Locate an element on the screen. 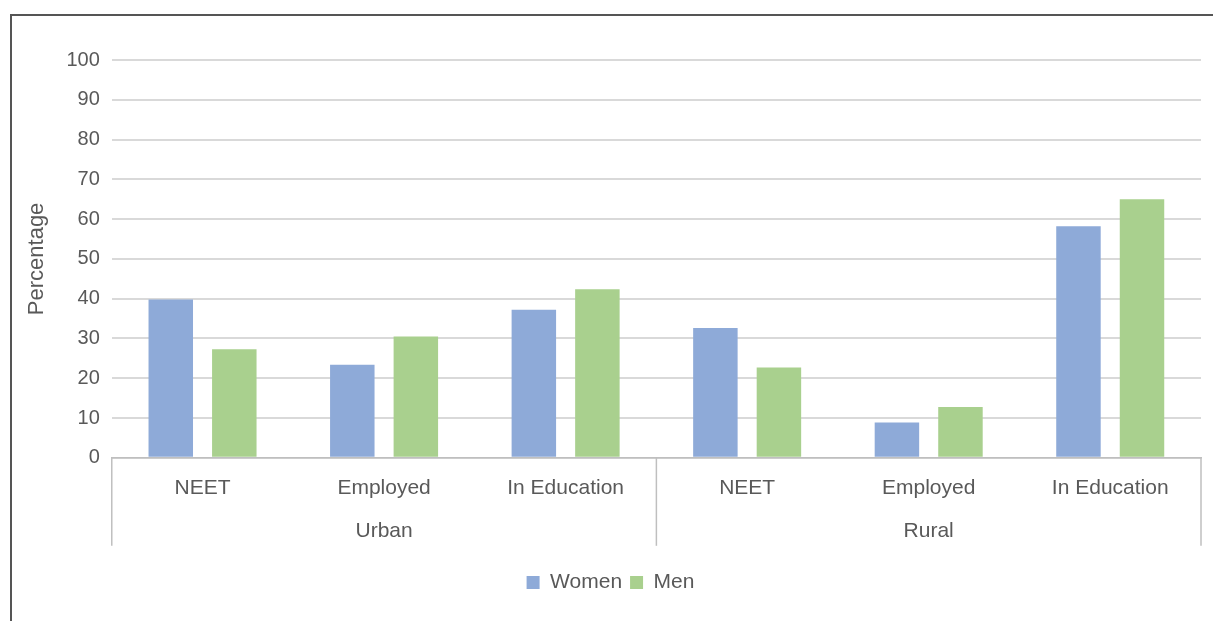  legend-label: Women is located at coordinates (586, 581).